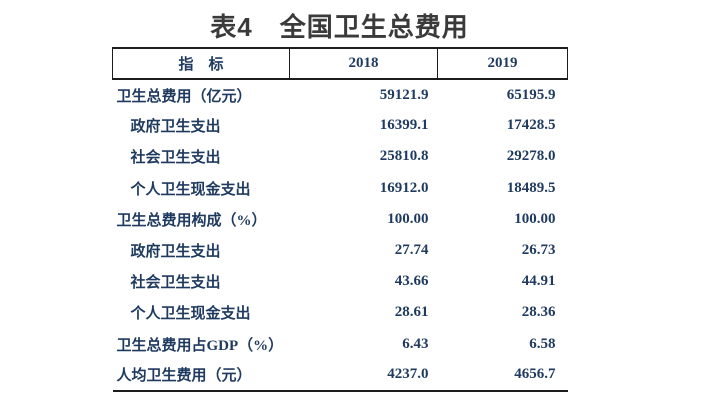  What do you see at coordinates (415, 343) in the screenshot?
I see `value-2018: 6.43` at bounding box center [415, 343].